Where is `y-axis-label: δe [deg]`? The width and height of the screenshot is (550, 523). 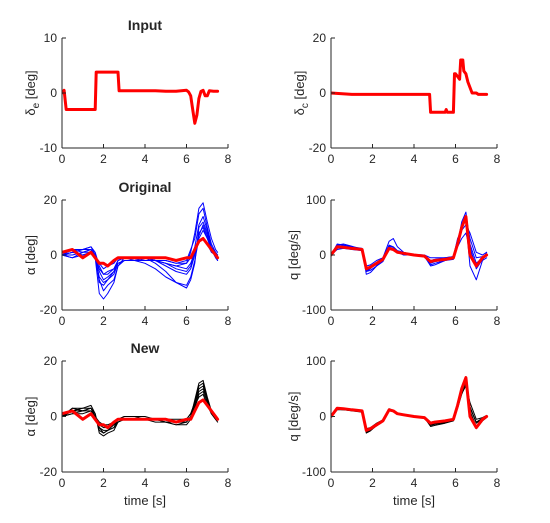
y-axis-label: δe [deg] is located at coordinates (32, 92).